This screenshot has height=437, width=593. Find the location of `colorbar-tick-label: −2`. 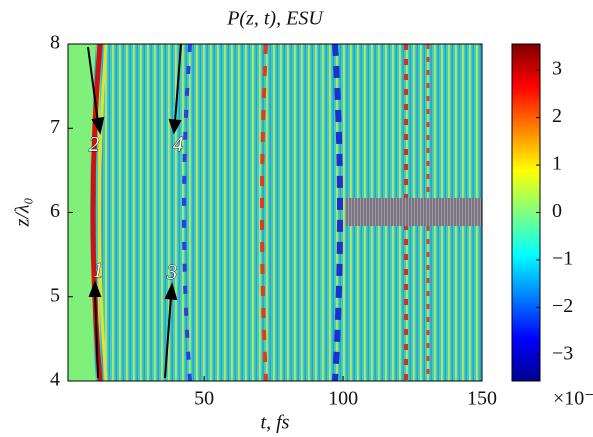

colorbar-tick-label: −2 is located at coordinates (562, 306).